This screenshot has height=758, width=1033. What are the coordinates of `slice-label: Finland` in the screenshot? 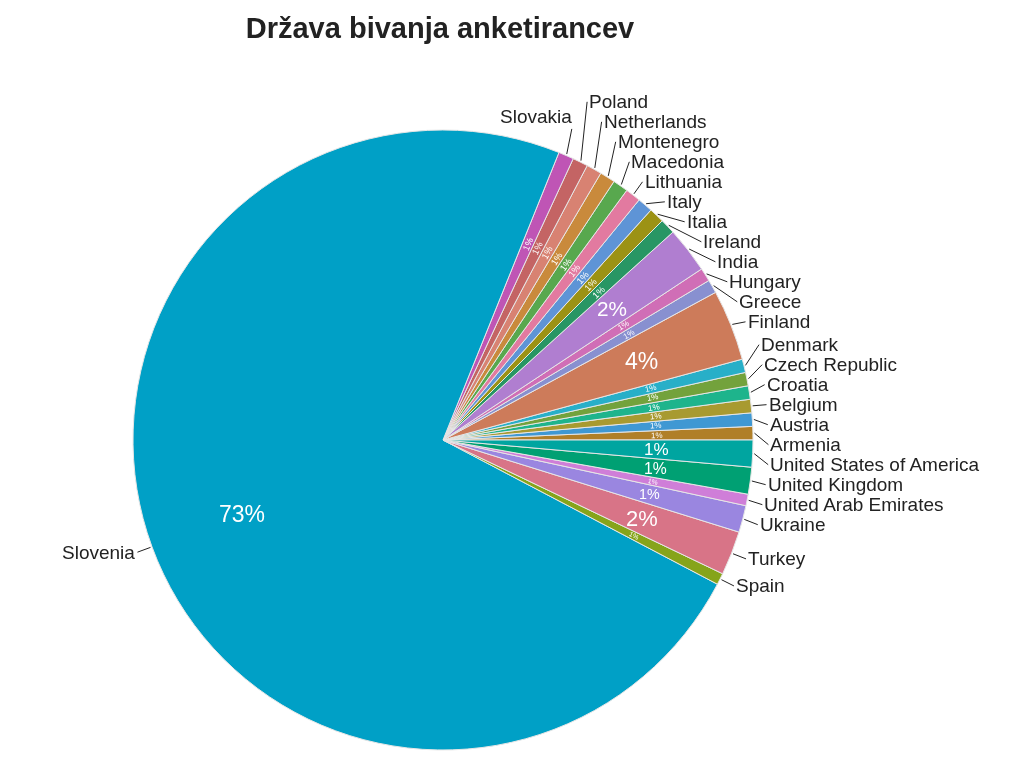 It's located at (779, 321).